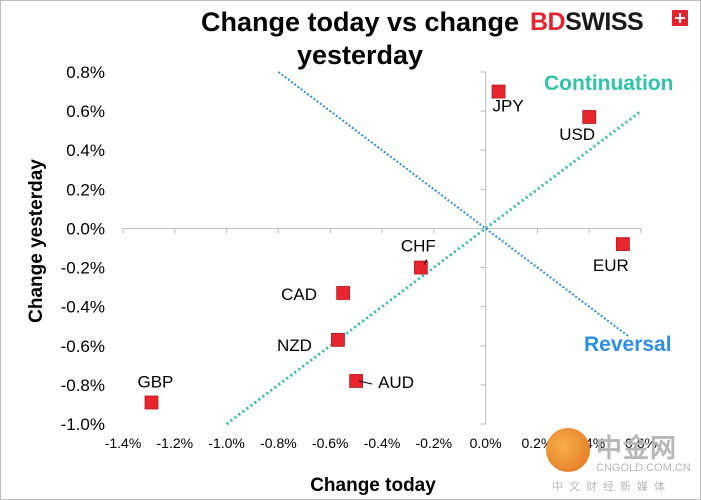 The width and height of the screenshot is (701, 500). Describe the element at coordinates (175, 443) in the screenshot. I see `x-tick-label: -1.2%` at that location.